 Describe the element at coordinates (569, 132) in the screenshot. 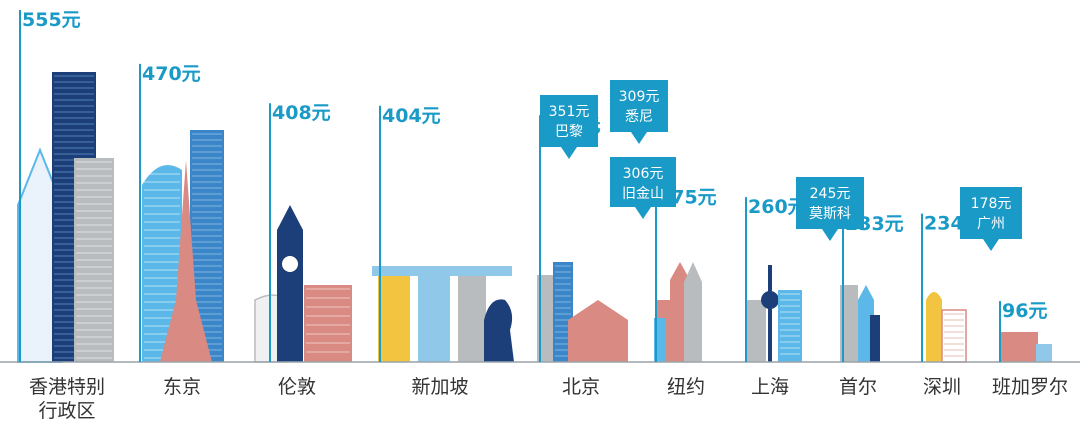

I see `callout-city: 巴黎` at that location.